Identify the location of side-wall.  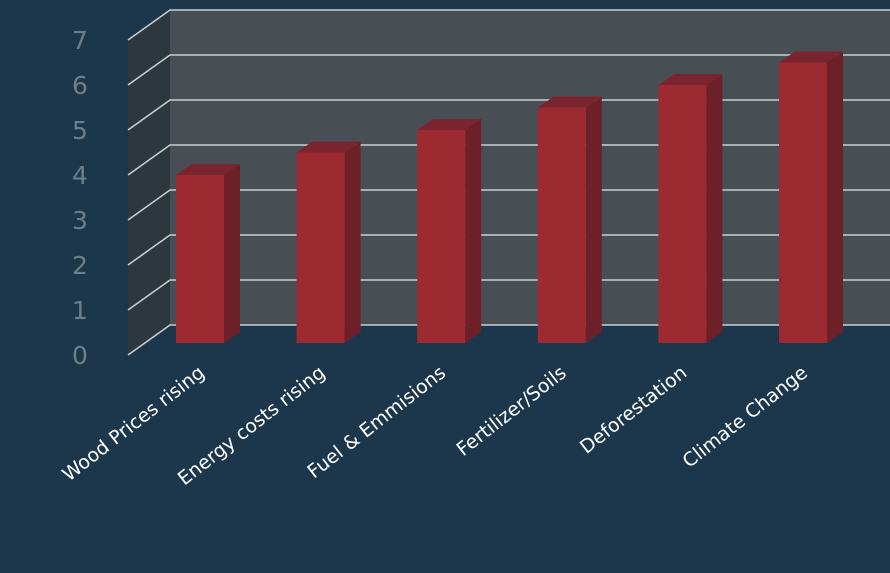
(149, 182).